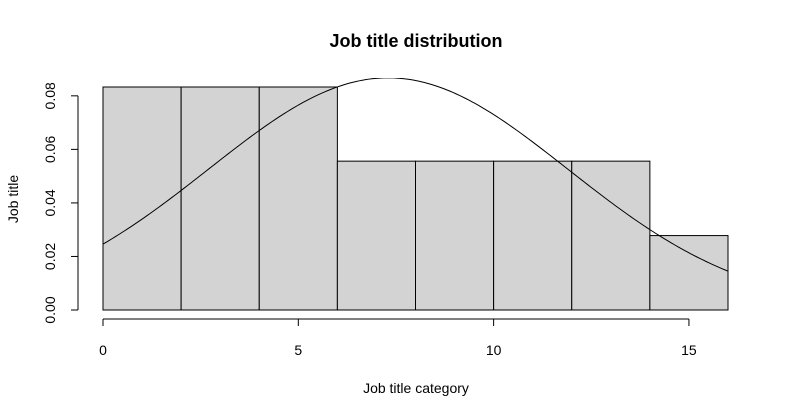 This screenshot has height=417, width=794. I want to click on y-tick-label-2: 0.04, so click(50, 202).